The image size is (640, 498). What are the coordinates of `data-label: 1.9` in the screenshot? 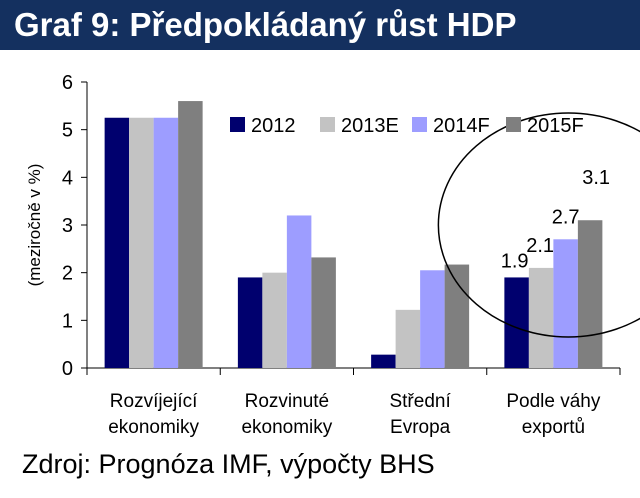 It's located at (515, 261).